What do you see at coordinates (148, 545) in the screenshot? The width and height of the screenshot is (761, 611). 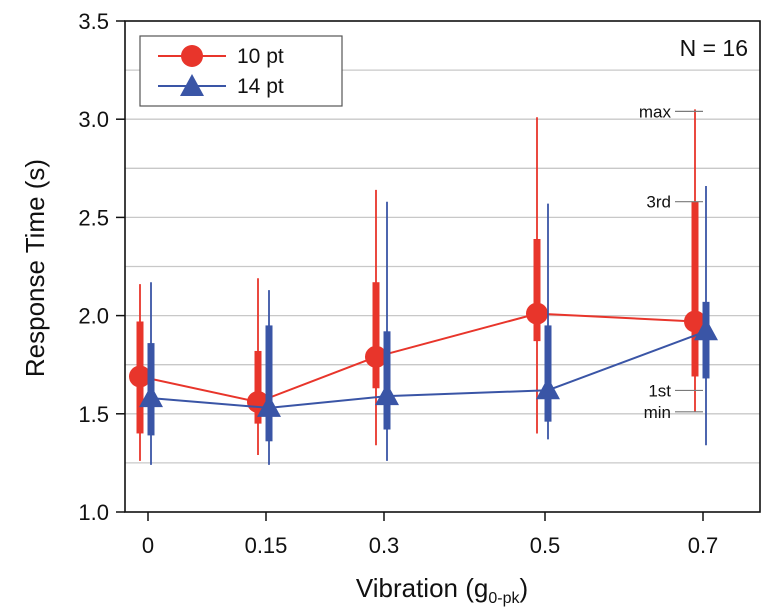 I see `x-tick-label: 0` at bounding box center [148, 545].